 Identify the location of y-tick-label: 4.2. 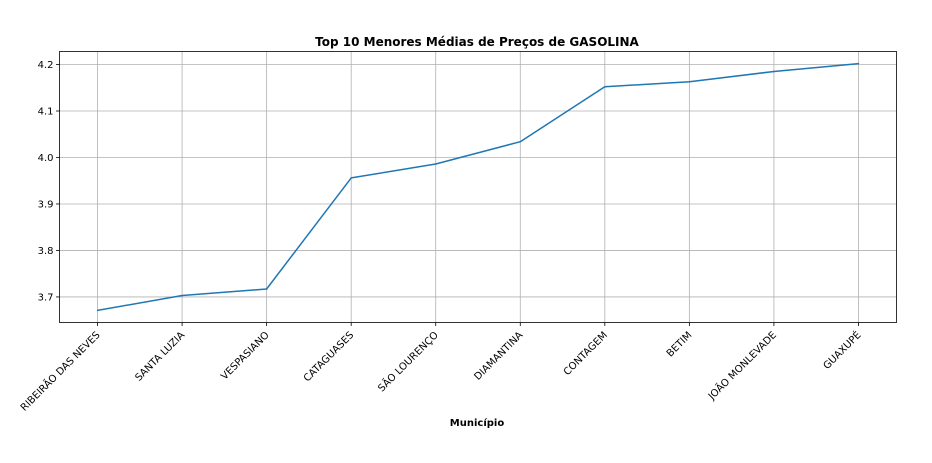
(46, 65).